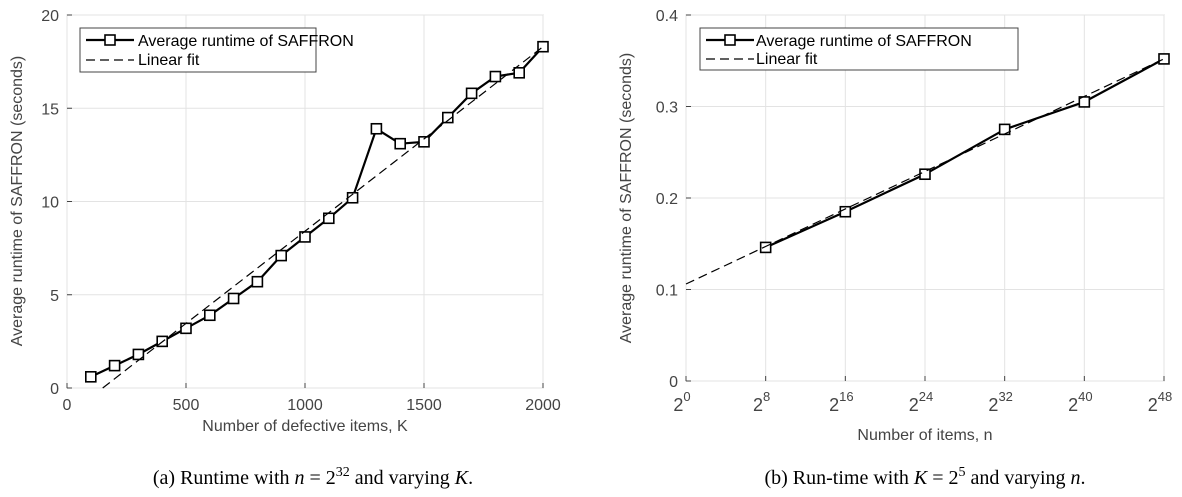  What do you see at coordinates (1160, 402) in the screenshot?
I see `x-tick-label-b: 248` at bounding box center [1160, 402].